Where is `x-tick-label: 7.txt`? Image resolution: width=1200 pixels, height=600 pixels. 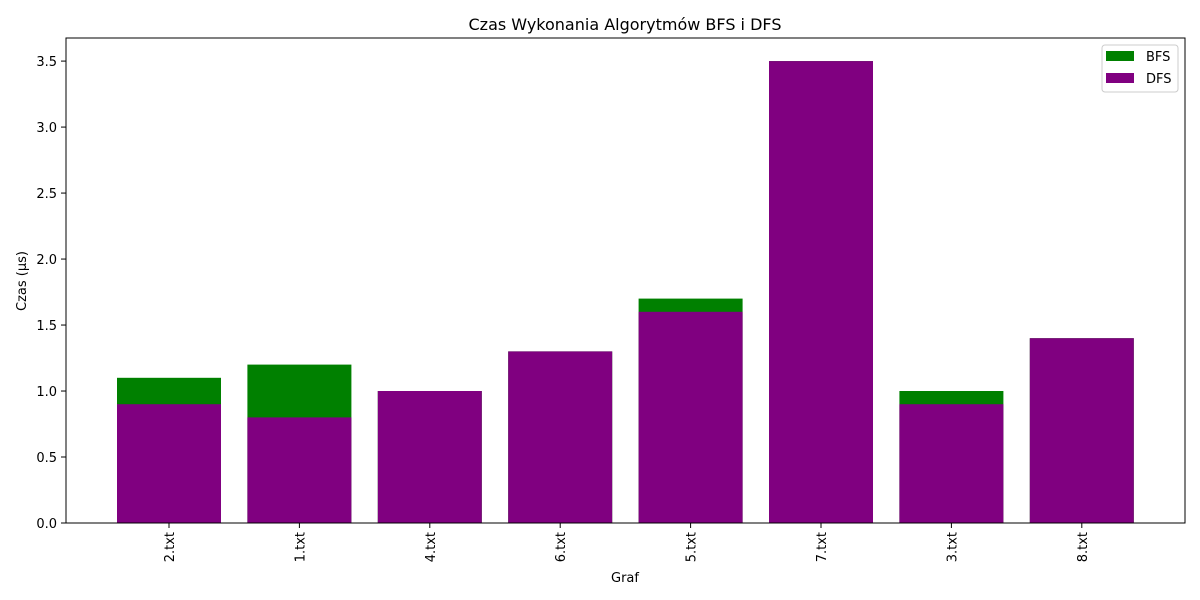 x-tick-label: 7.txt is located at coordinates (822, 547).